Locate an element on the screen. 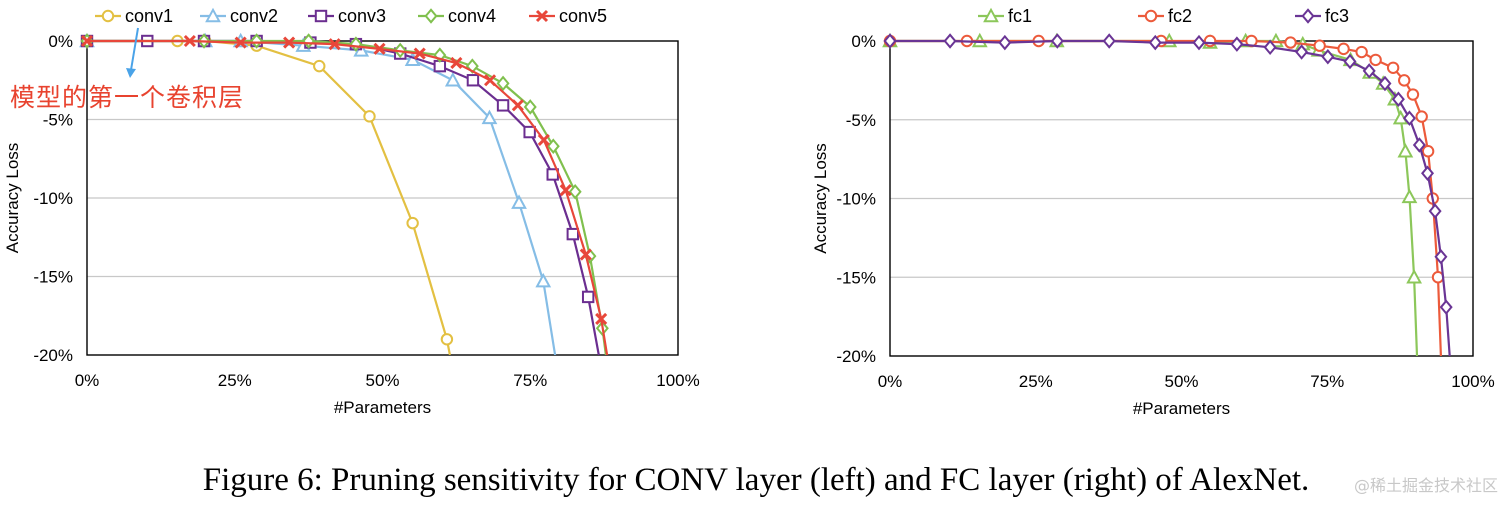 The width and height of the screenshot is (1512, 509). legend-label: conv4 is located at coordinates (472, 16).